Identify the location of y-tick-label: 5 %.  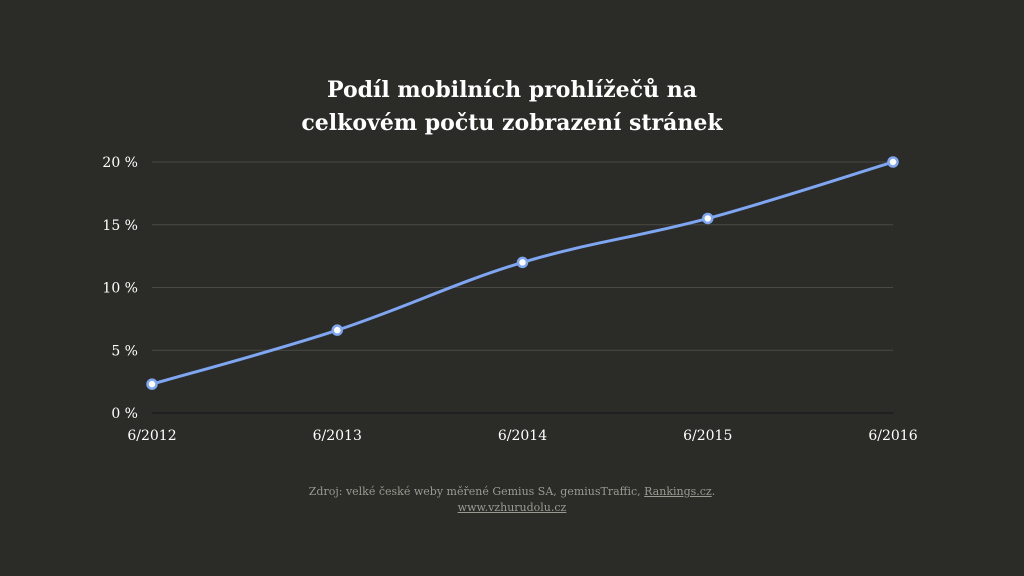
(124, 351).